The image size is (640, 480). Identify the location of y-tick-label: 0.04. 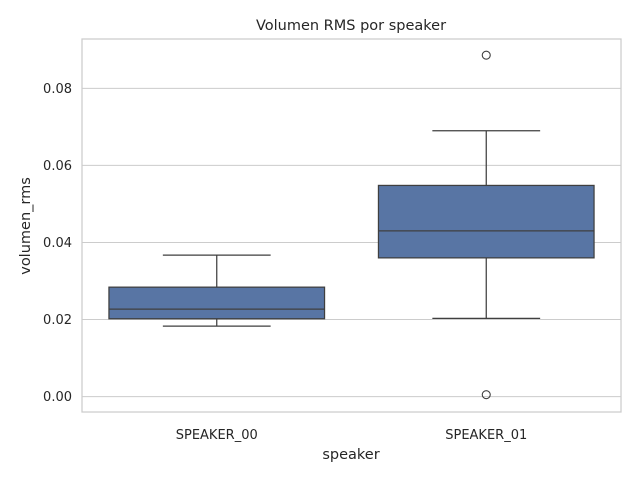
(57, 243).